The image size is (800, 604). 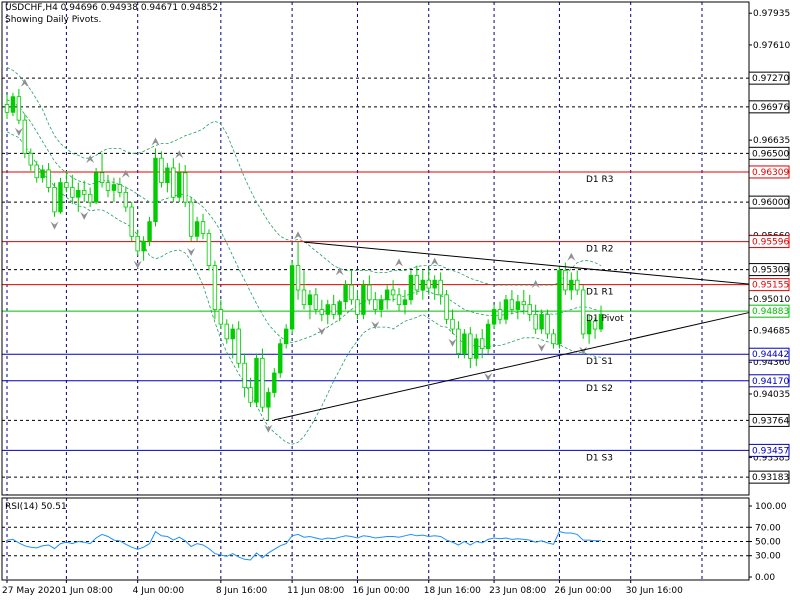 I want to click on price-box-label: 0.96000, so click(x=770, y=203).